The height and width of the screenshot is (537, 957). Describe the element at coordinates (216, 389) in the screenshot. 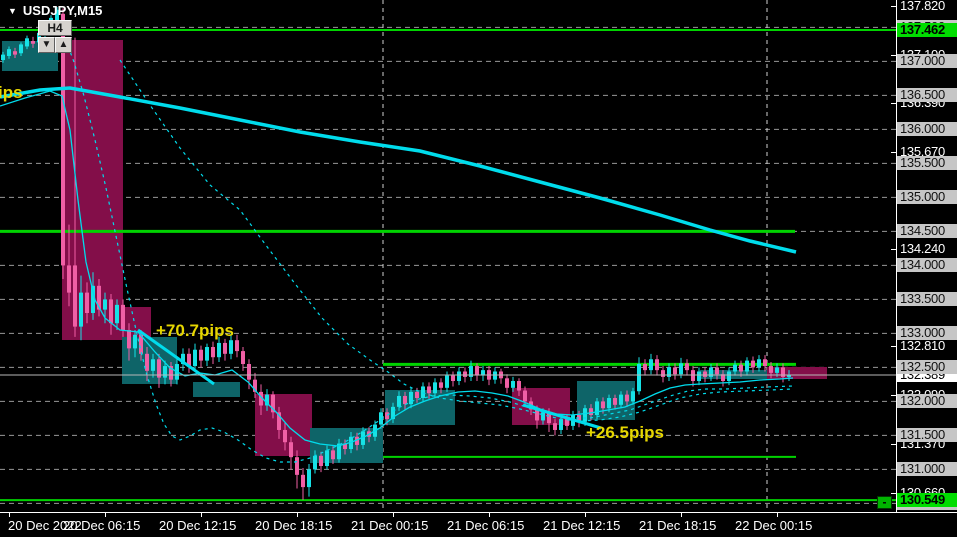

I see `bull-zone` at that location.